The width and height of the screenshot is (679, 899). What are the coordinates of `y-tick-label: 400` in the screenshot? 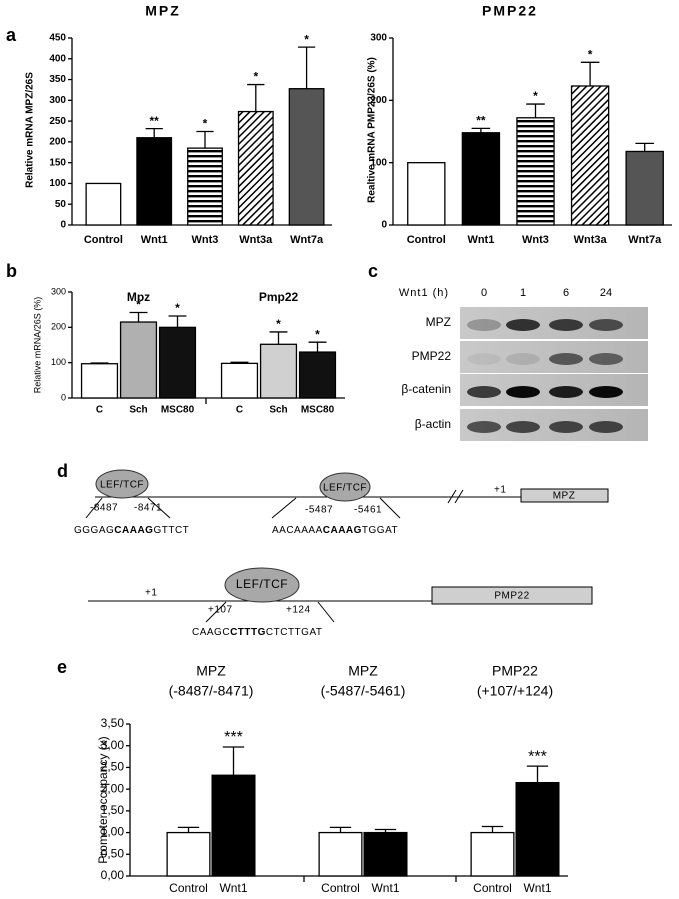 It's located at (57, 58).